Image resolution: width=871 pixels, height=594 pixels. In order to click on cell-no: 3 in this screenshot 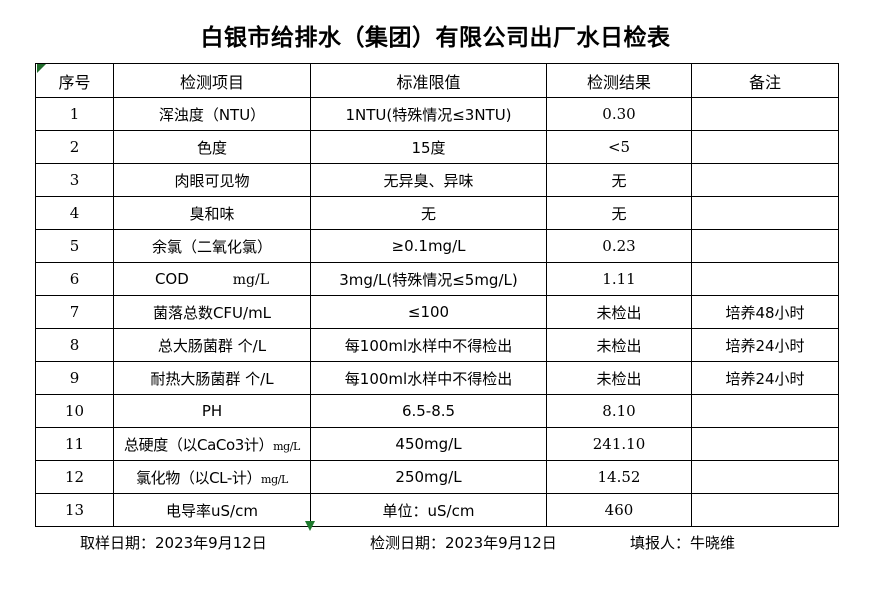, I will do `click(74, 180)`.